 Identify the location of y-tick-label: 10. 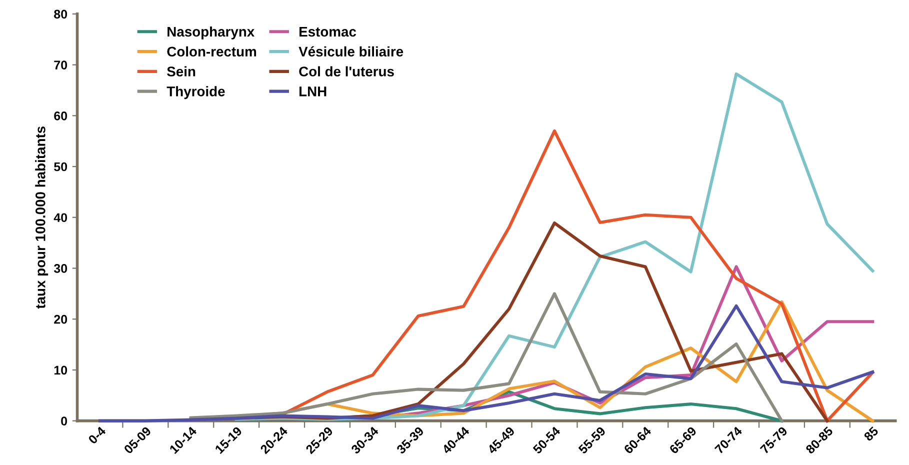
(61, 370).